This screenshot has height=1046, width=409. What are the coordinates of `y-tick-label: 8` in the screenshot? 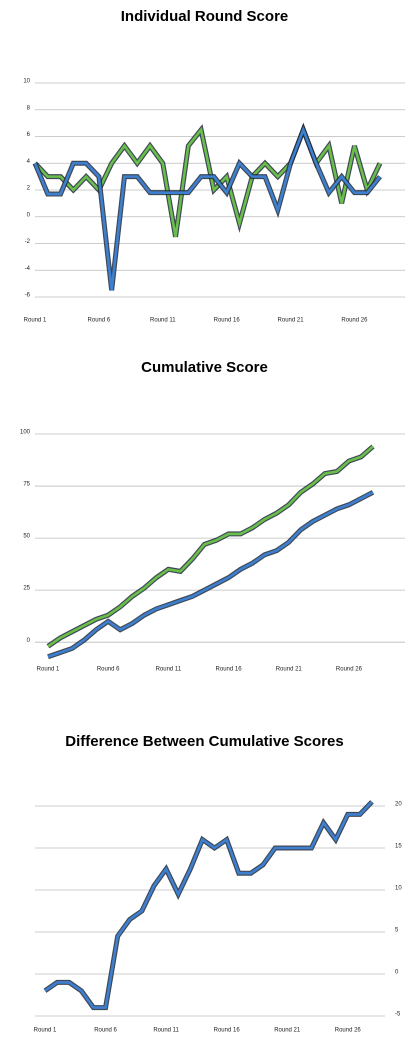 It's located at (29, 108).